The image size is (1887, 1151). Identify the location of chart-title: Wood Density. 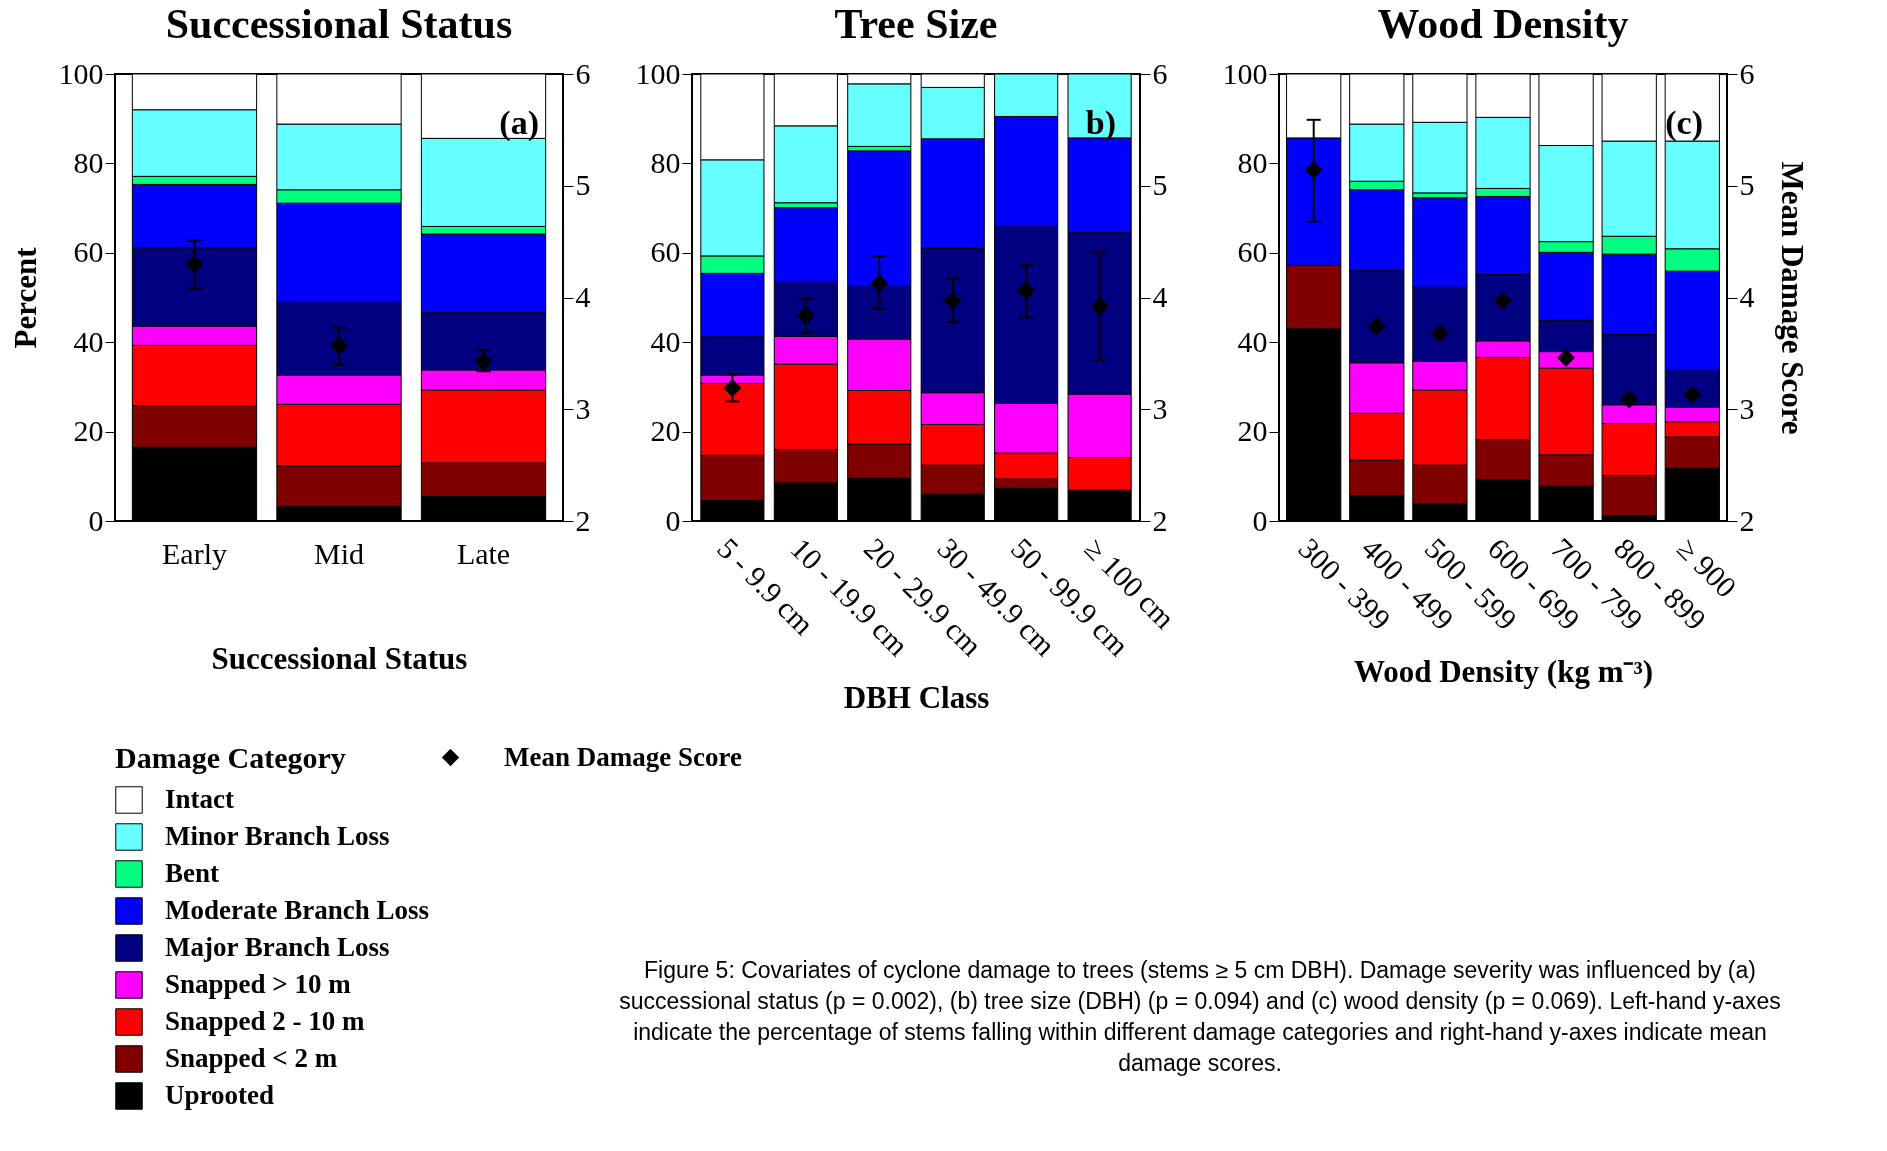
(1503, 24).